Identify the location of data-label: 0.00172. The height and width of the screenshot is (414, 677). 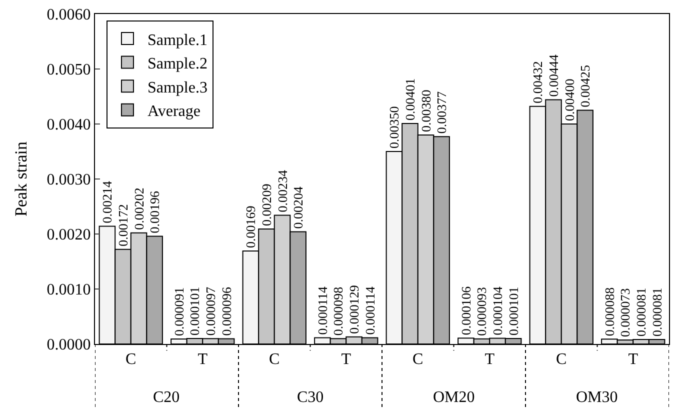
(122, 225).